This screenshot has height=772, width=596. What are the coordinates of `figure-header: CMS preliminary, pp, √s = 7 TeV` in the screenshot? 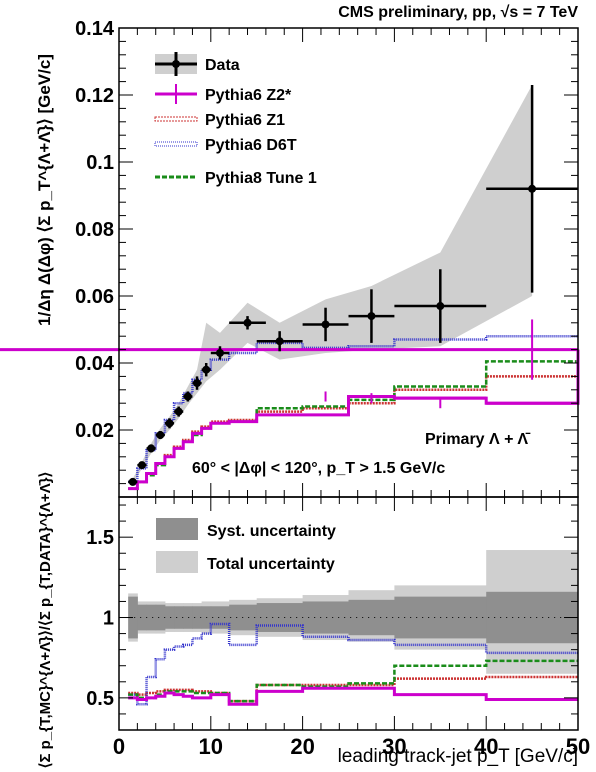 It's located at (458, 12).